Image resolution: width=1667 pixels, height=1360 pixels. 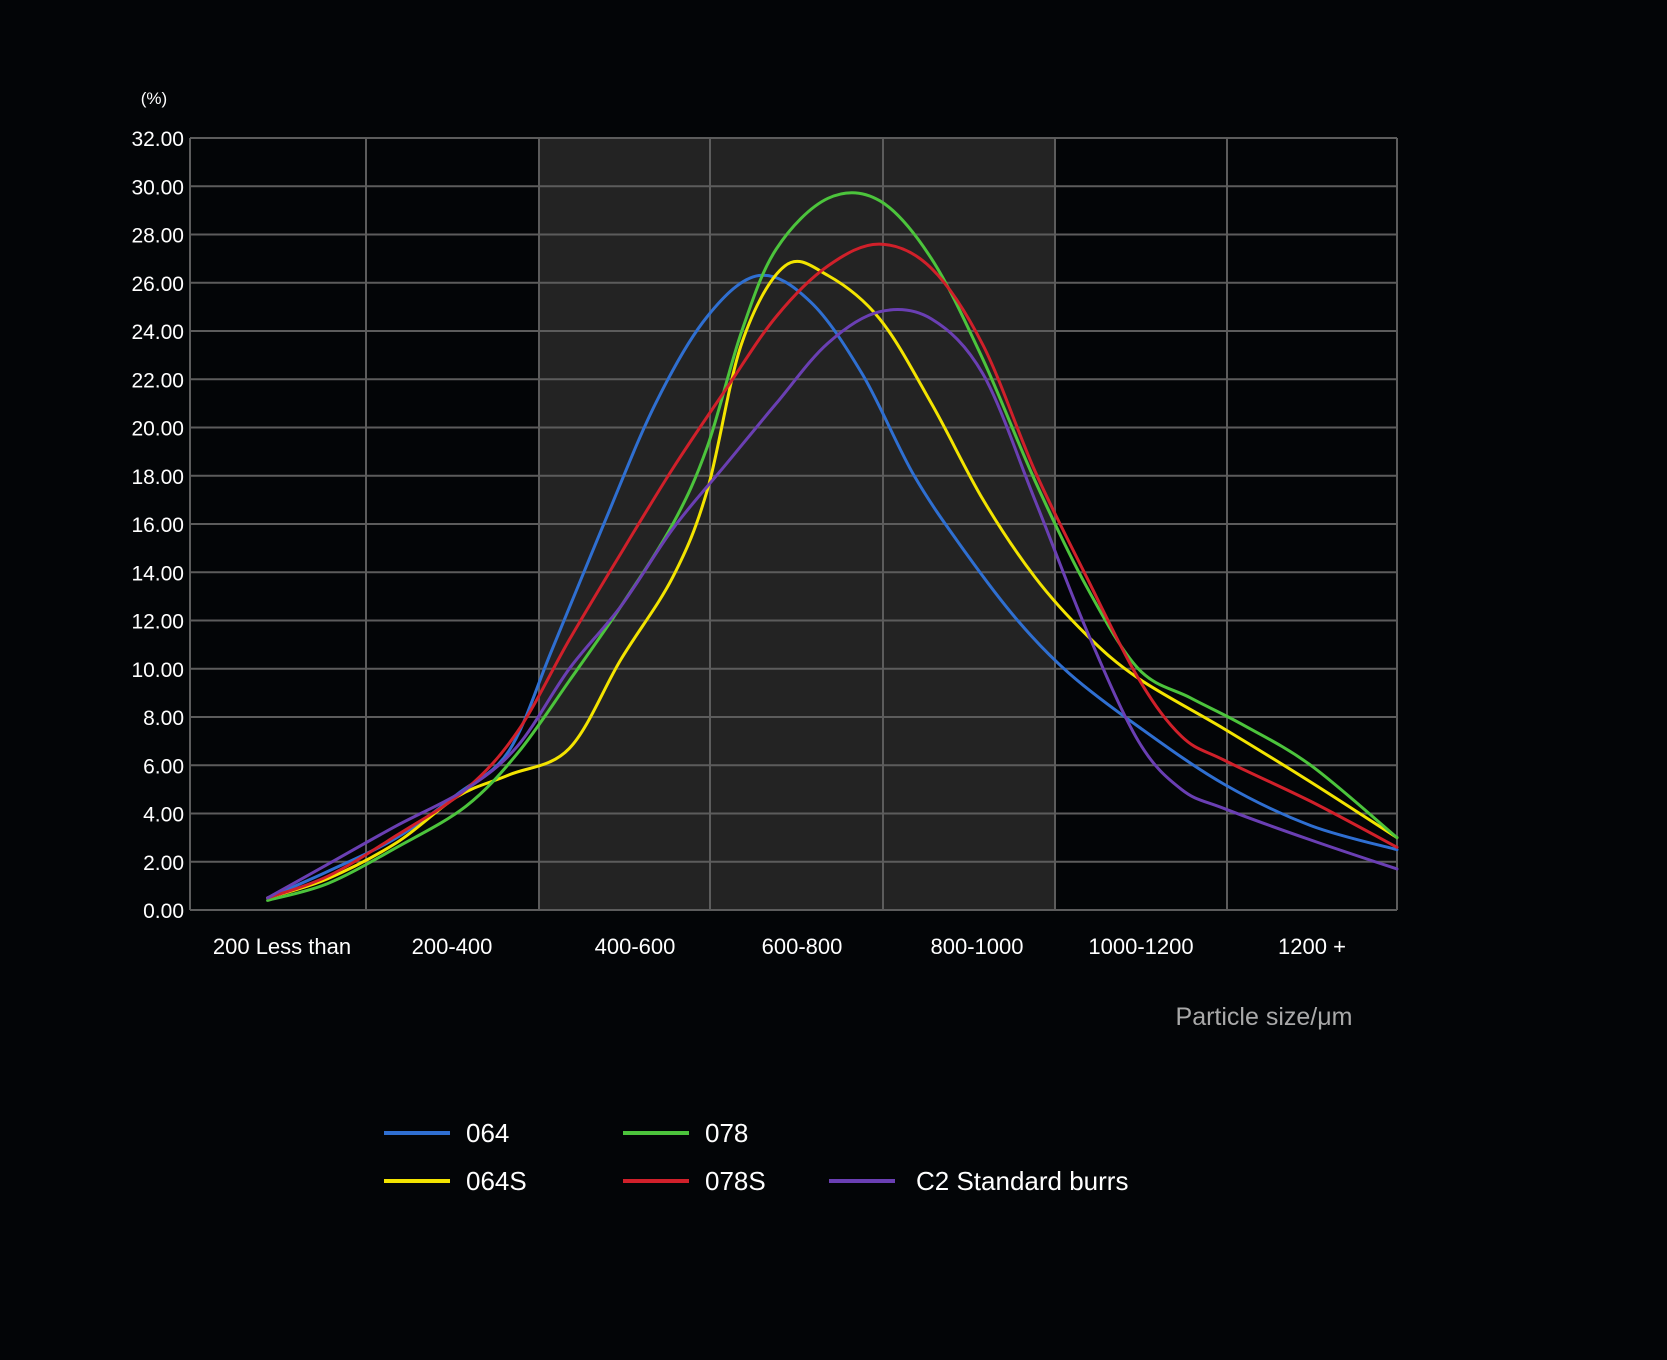 What do you see at coordinates (726, 1133) in the screenshot?
I see `legend-label-078: 078` at bounding box center [726, 1133].